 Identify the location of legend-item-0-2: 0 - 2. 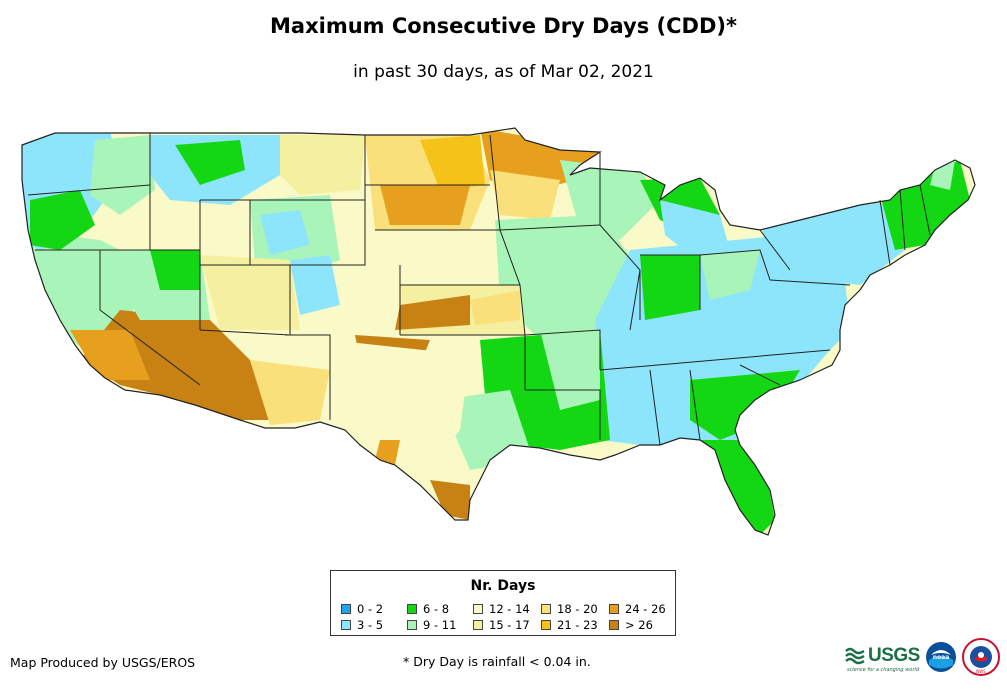
(362, 609).